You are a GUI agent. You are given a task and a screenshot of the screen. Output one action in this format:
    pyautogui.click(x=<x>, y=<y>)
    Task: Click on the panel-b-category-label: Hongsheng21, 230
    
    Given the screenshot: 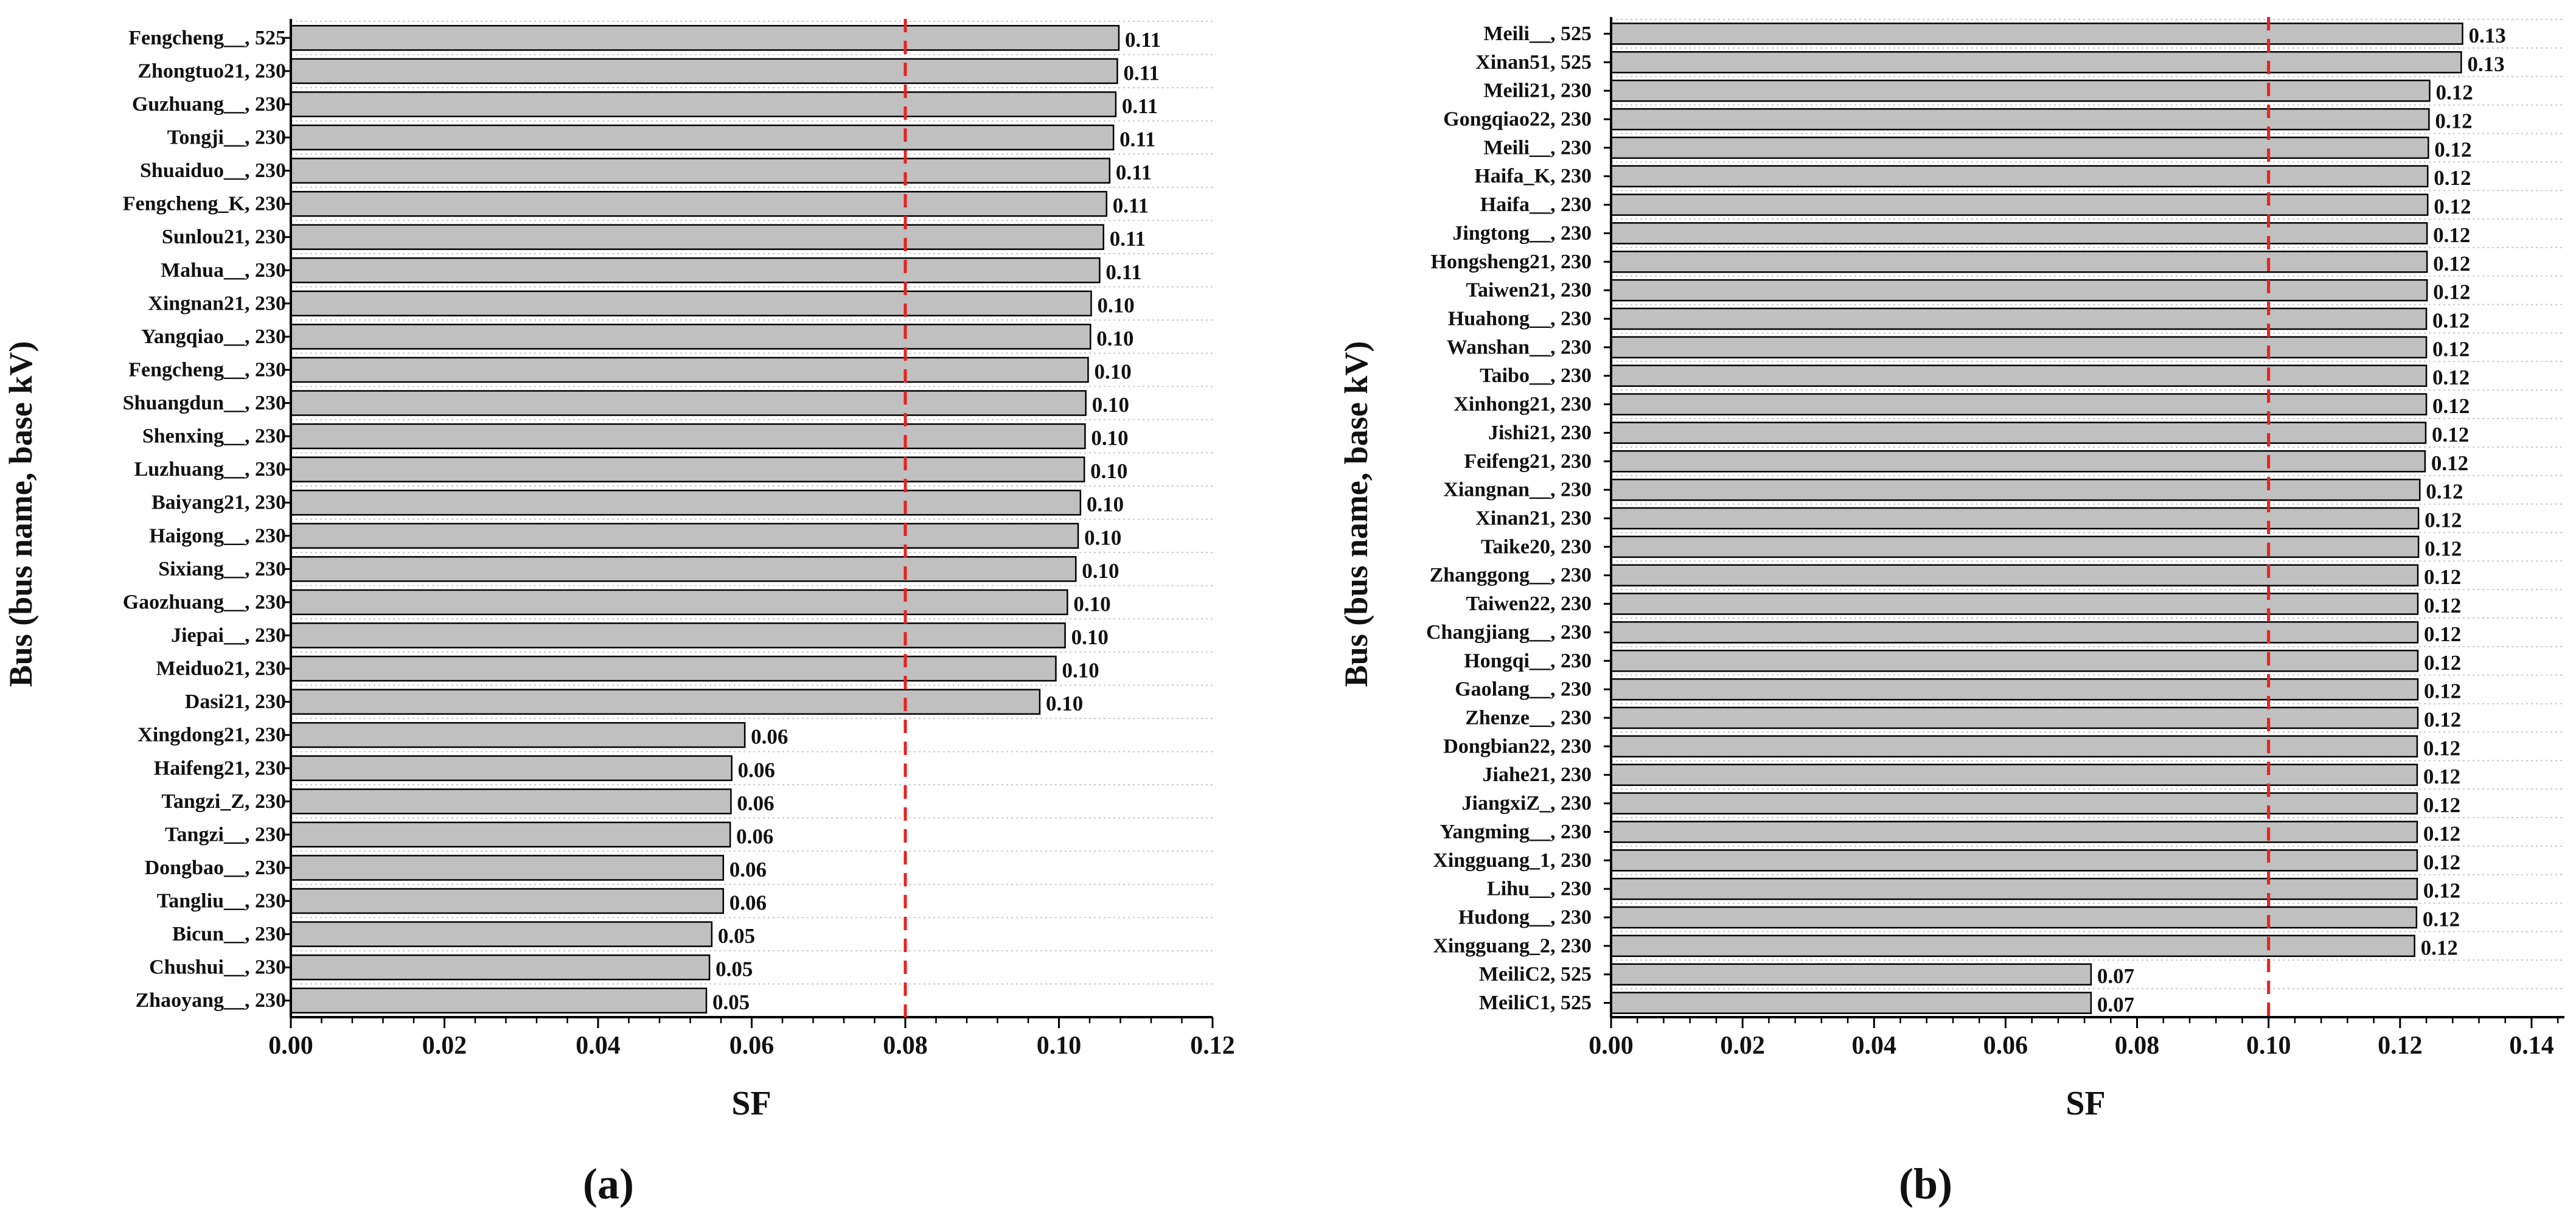 What is the action you would take?
    pyautogui.click(x=1511, y=262)
    